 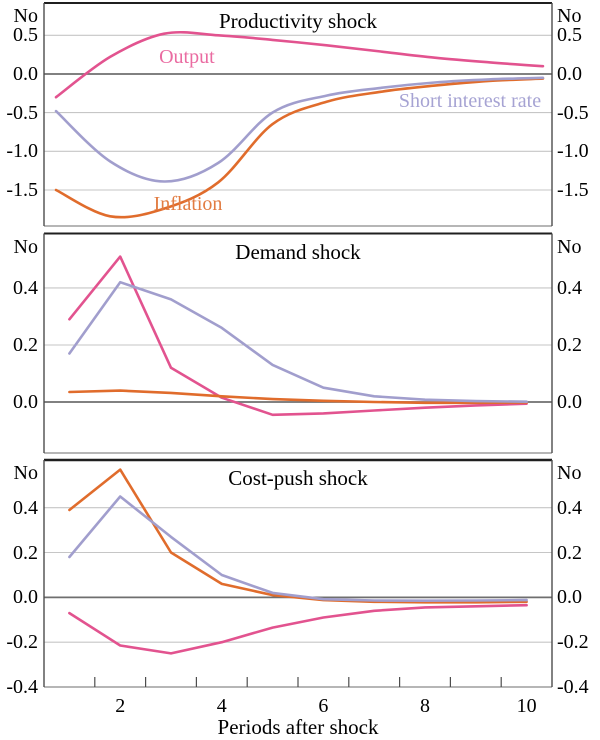 I want to click on x-tick-label: 10, so click(x=526, y=706).